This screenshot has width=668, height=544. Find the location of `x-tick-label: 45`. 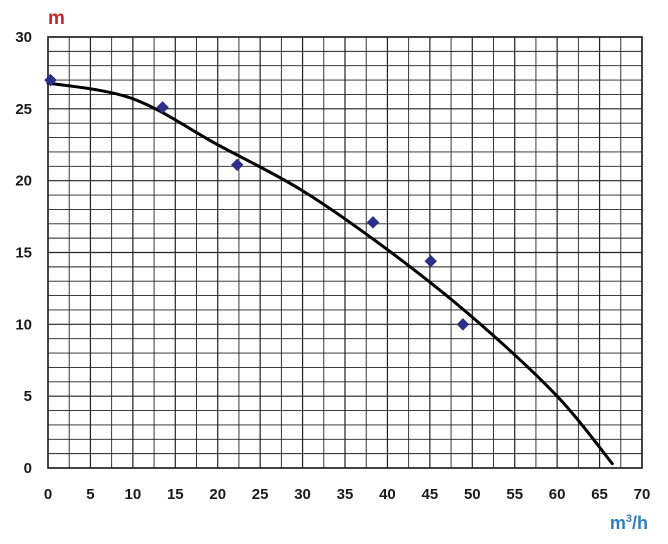

x-tick-label: 45 is located at coordinates (430, 494).